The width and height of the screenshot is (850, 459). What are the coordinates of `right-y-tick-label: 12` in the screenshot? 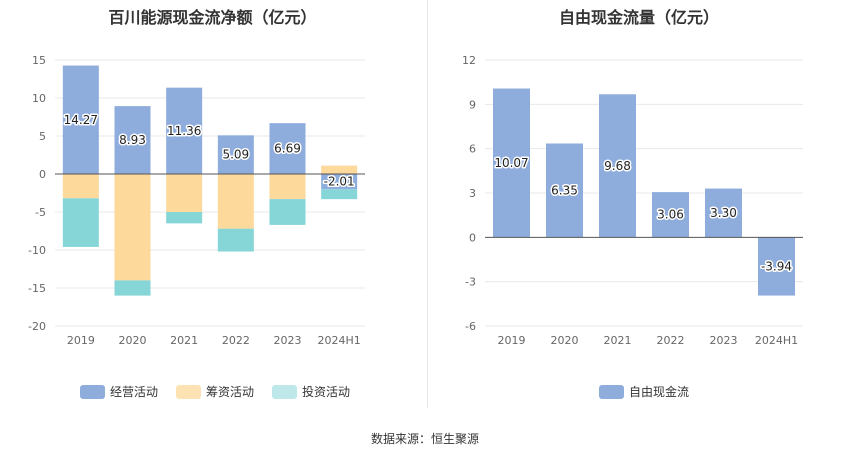 It's located at (469, 60).